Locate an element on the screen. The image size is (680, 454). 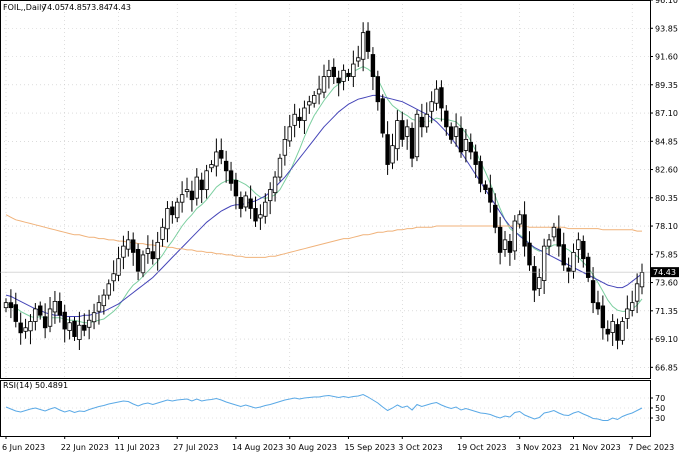
price-tick-label: 91.60 is located at coordinates (666, 57).